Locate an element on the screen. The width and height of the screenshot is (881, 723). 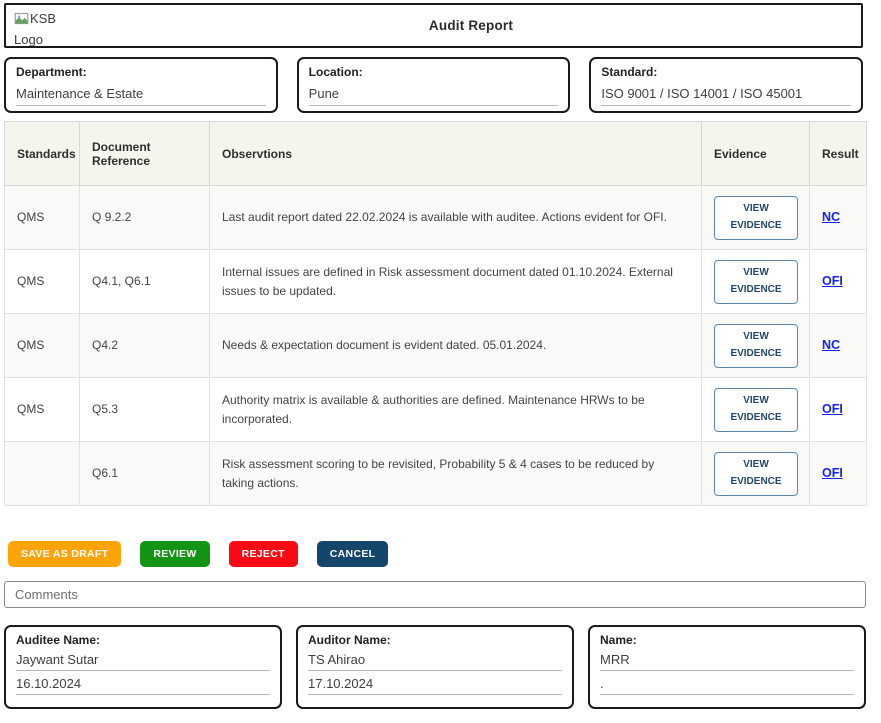
col-result: Result is located at coordinates (838, 153).